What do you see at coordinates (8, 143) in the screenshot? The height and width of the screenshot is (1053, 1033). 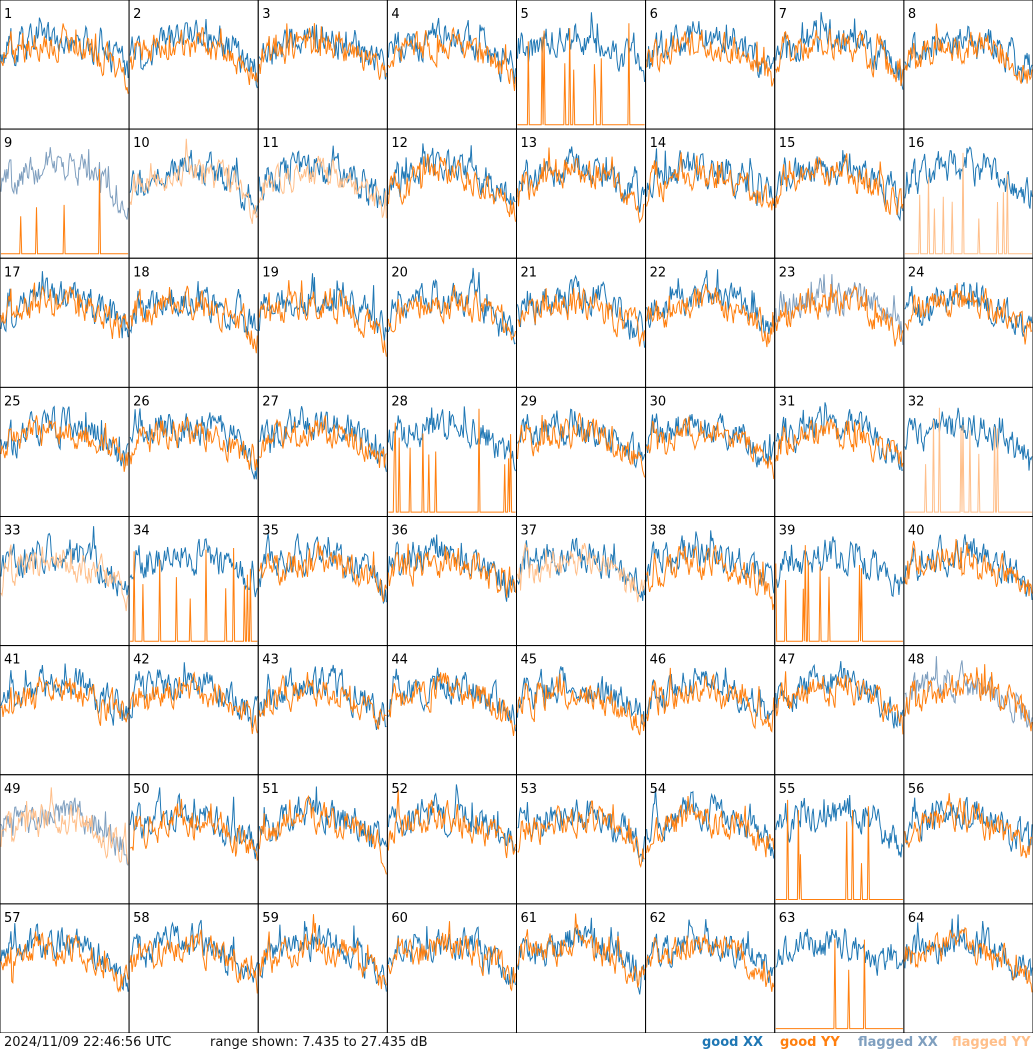 I see `panel-label: 9` at bounding box center [8, 143].